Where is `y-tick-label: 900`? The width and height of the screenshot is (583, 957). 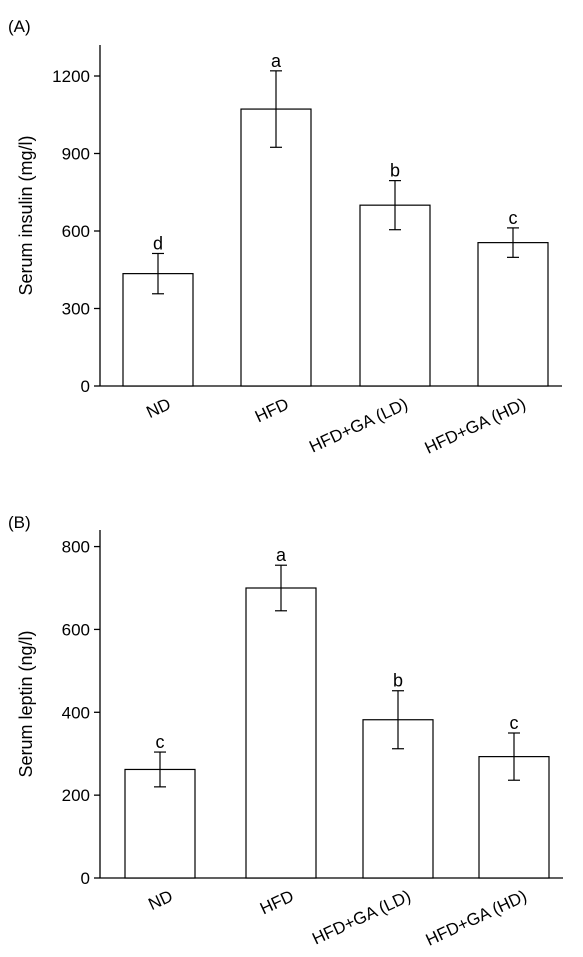 y-tick-label: 900 is located at coordinates (76, 154).